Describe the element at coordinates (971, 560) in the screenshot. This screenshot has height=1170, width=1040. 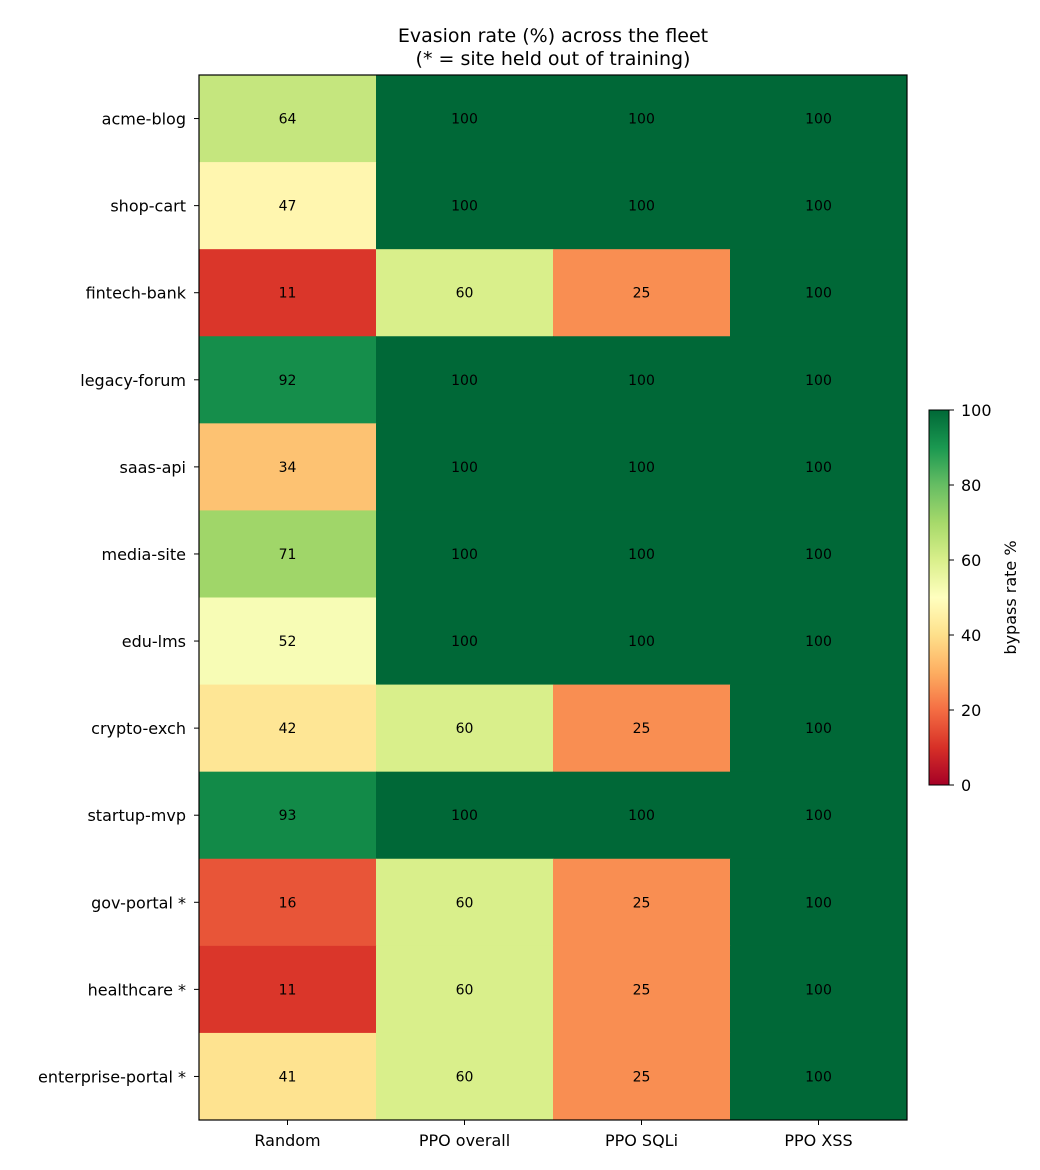
I see `colorbar-tick-label: 60` at that location.